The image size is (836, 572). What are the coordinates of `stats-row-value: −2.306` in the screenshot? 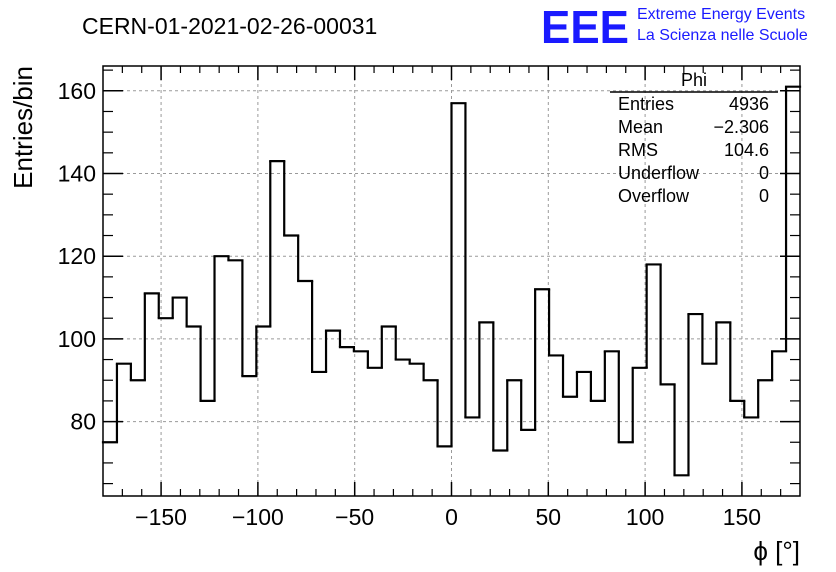 It's located at (741, 127).